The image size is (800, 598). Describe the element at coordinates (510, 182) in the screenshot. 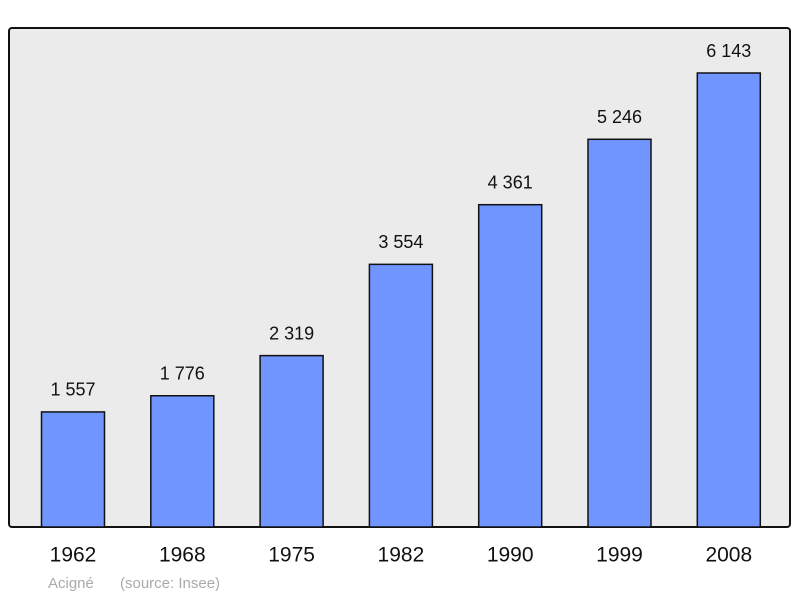

I see `value-label: 4 361` at that location.